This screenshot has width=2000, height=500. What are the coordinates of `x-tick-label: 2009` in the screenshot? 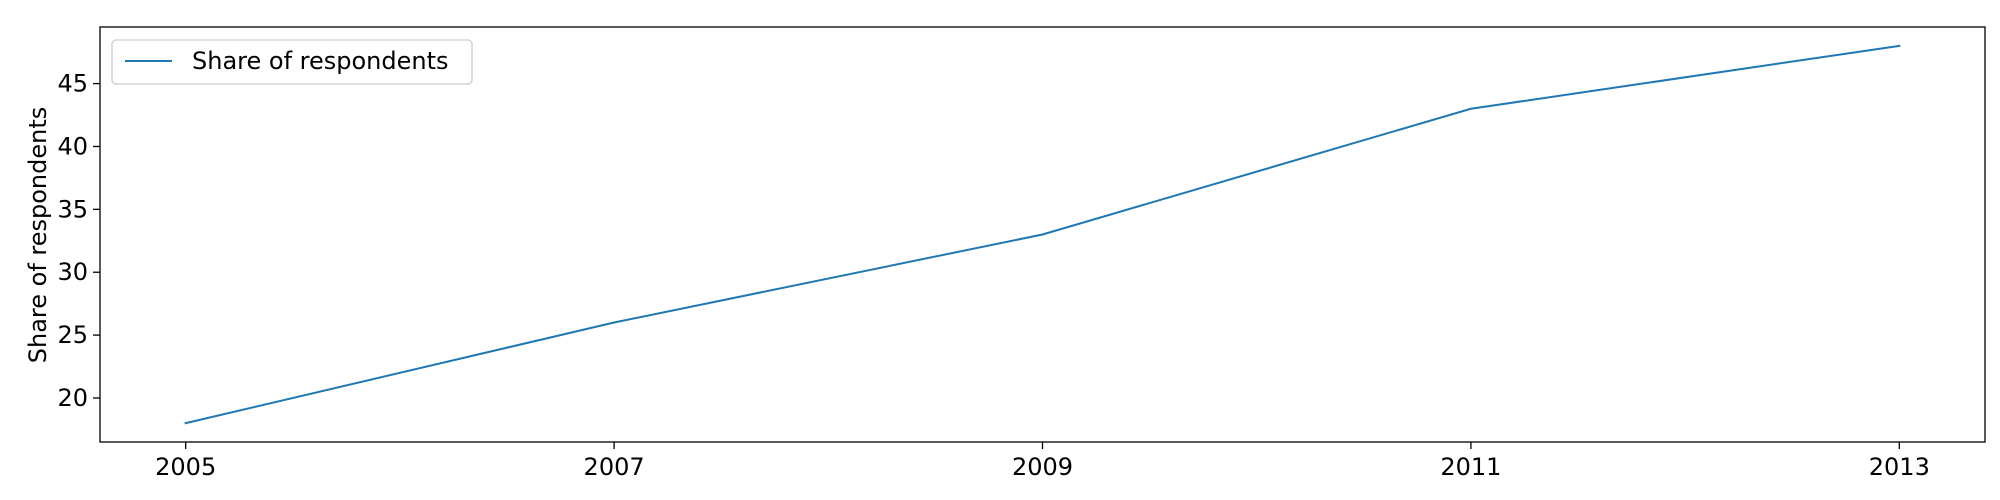 It's located at (1042, 467).